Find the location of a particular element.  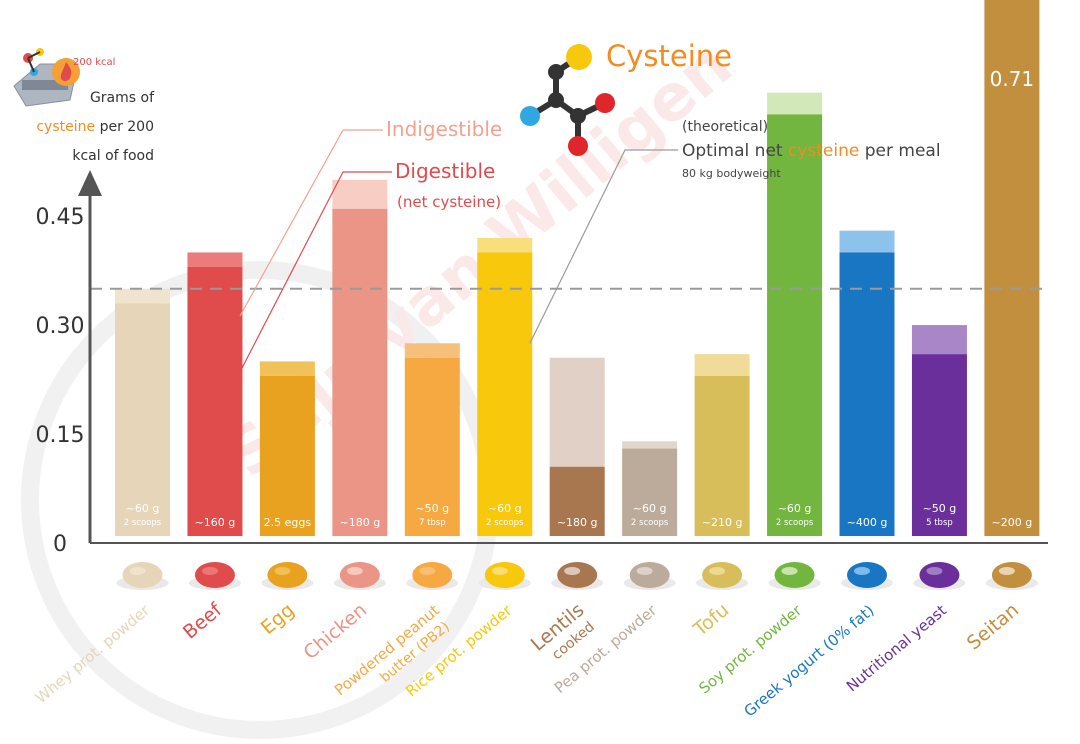

soy-protein-icon is located at coordinates (794, 576).